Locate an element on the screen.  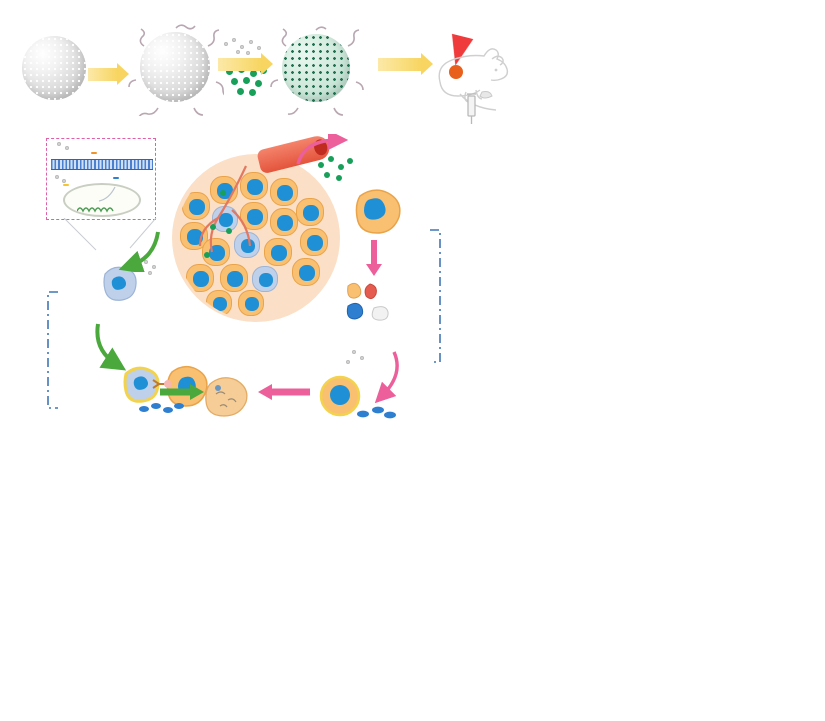
e-plot is located at coordinates (670, 588).